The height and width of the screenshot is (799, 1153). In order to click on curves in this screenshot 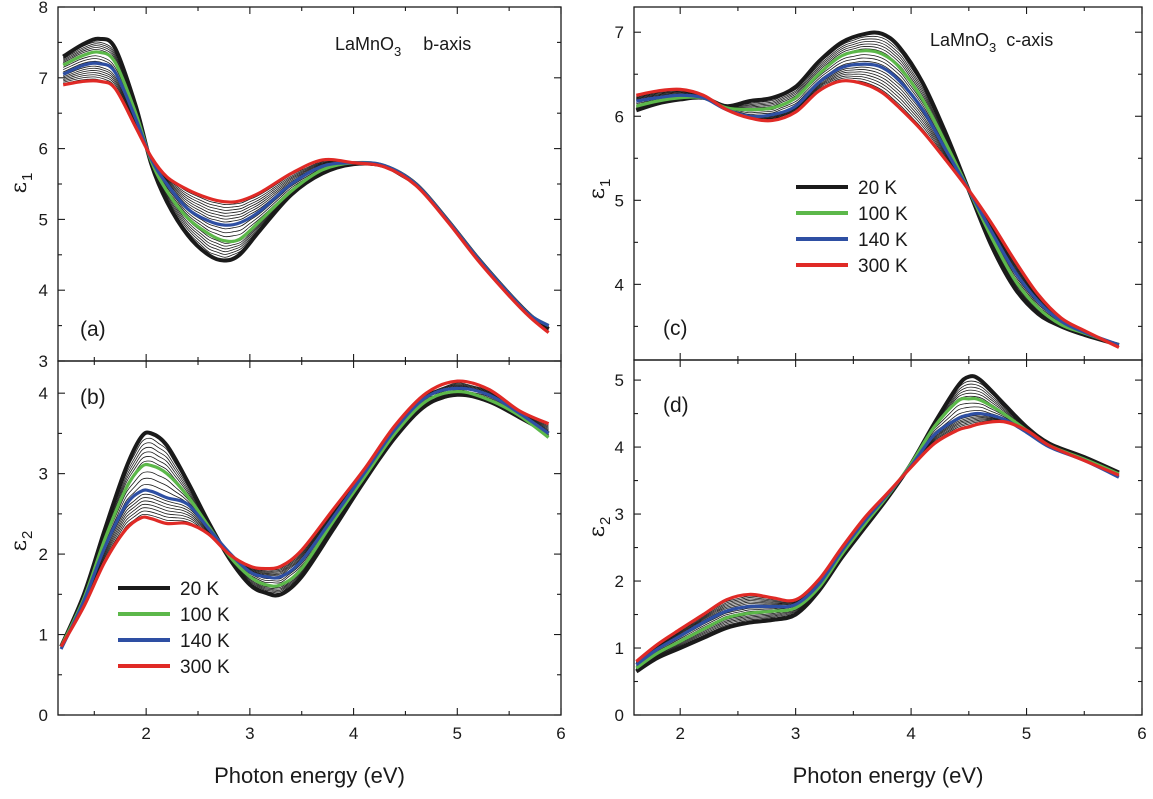, I will do `click(304, 514)`.